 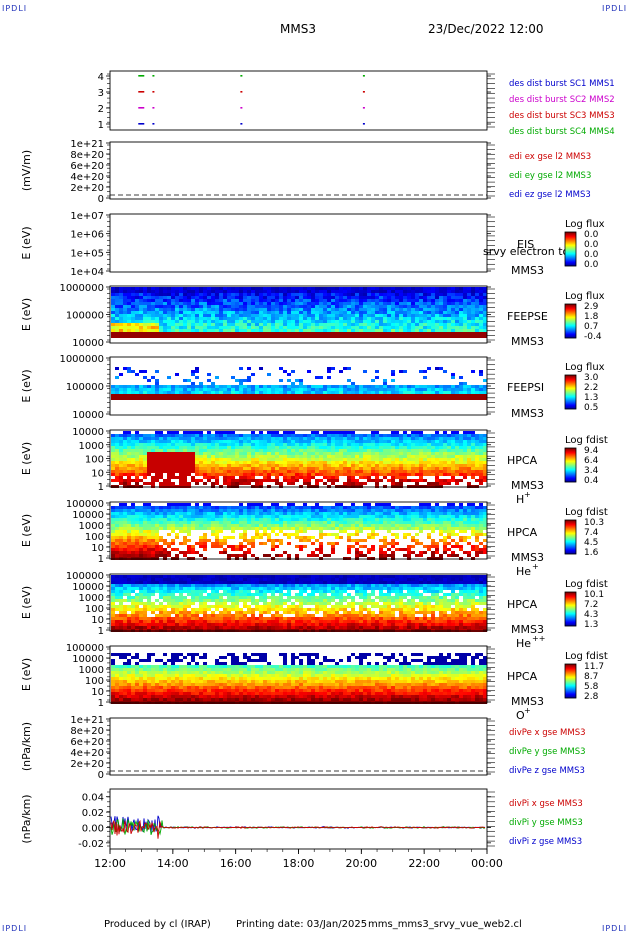 I want to click on colorbar-label: 0.0, so click(x=591, y=255).